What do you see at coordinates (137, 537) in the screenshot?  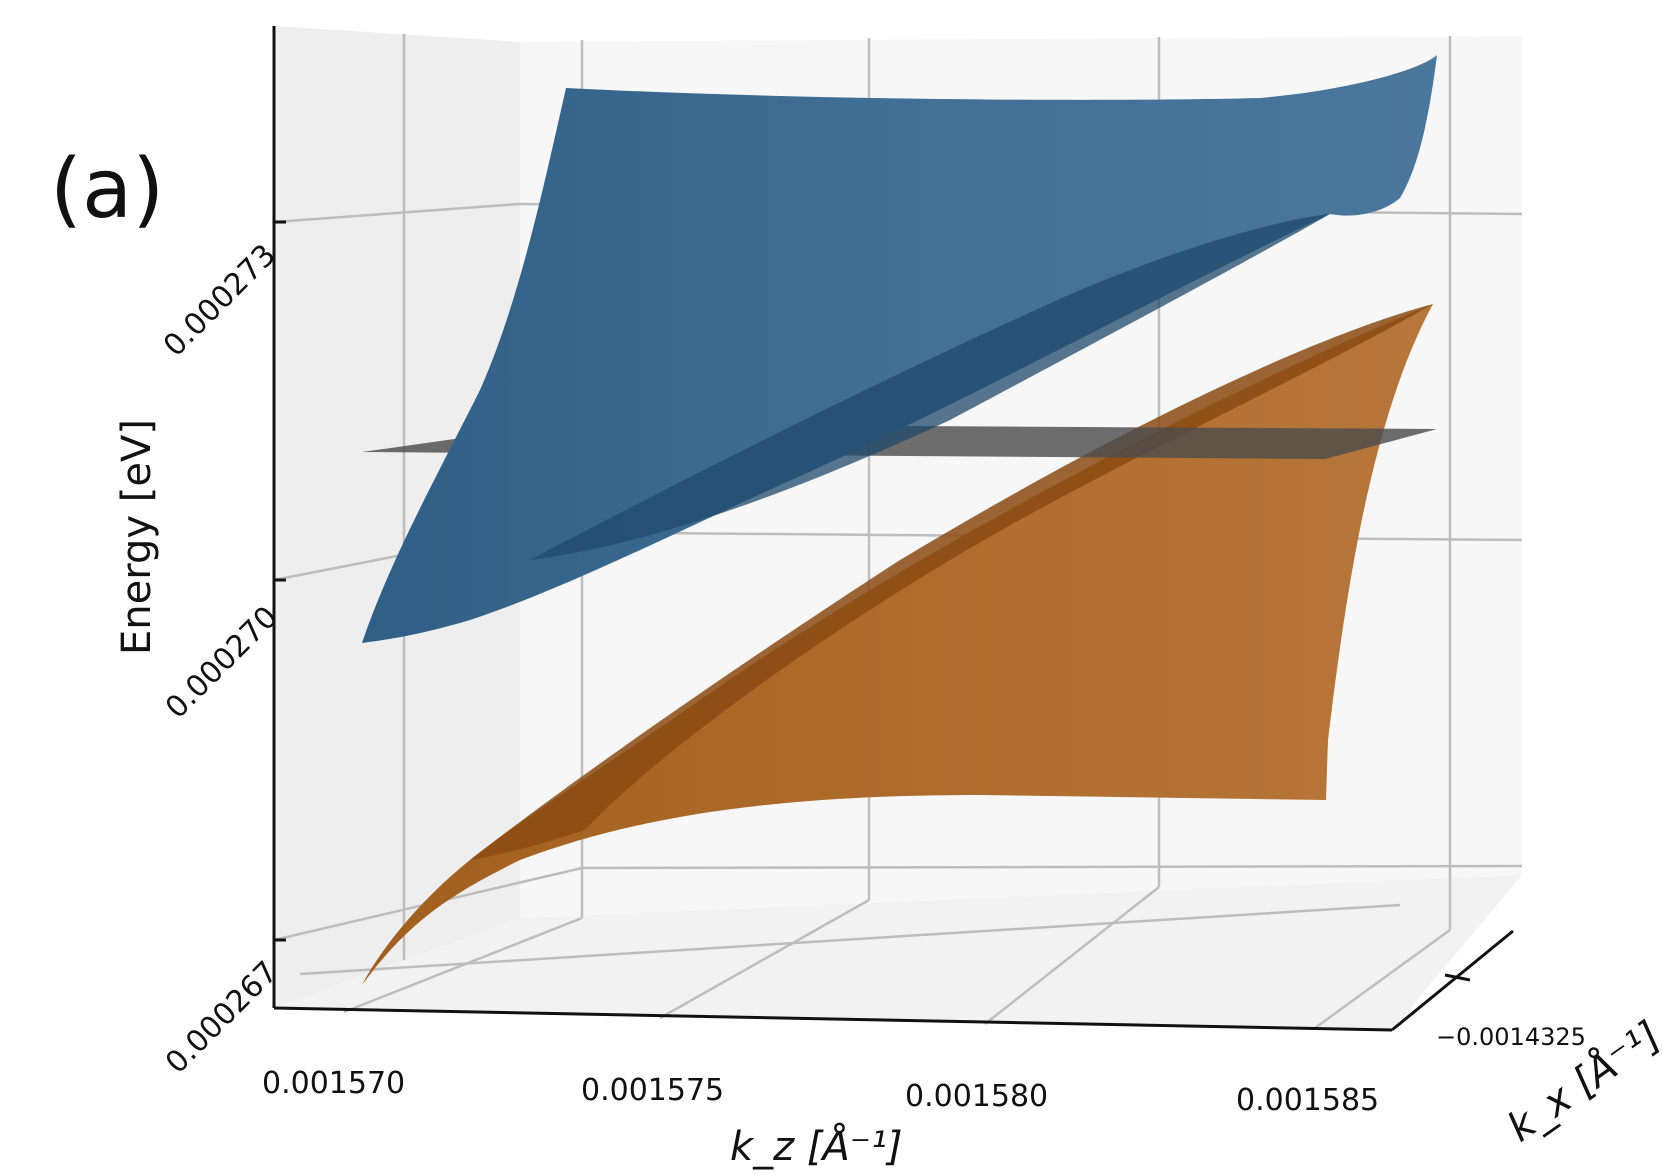 I see `y-axis-title: Energy [eV]` at bounding box center [137, 537].